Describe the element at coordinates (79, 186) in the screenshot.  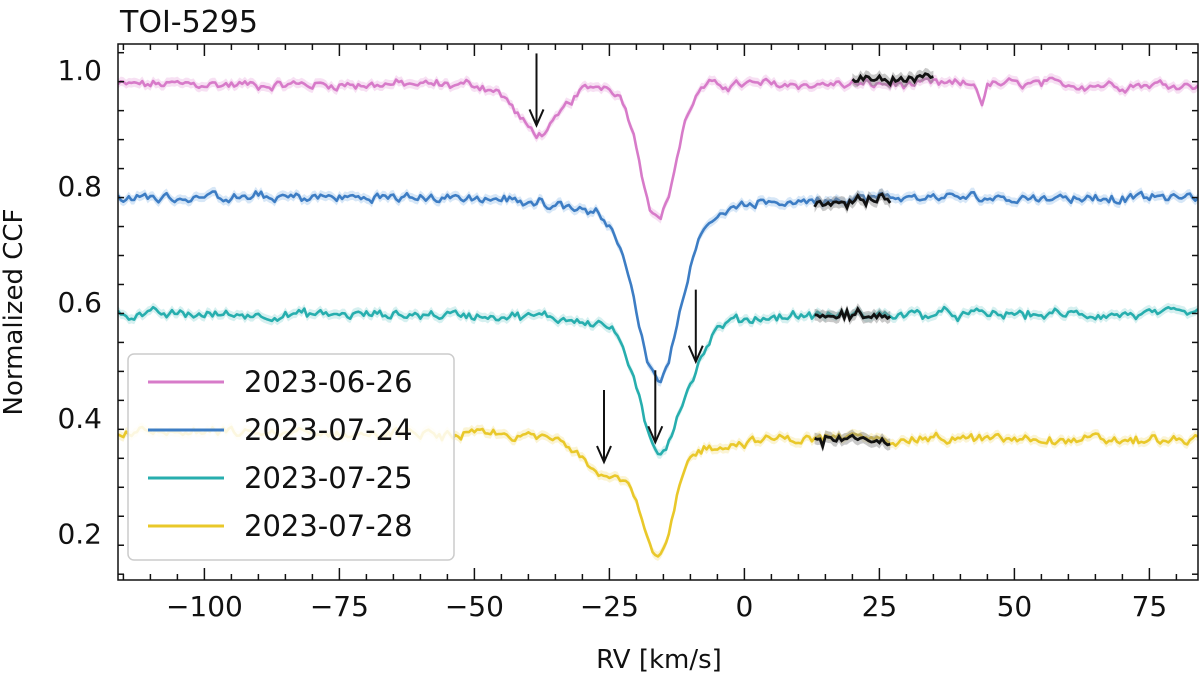
I see `y-tick-label: 0.8` at that location.